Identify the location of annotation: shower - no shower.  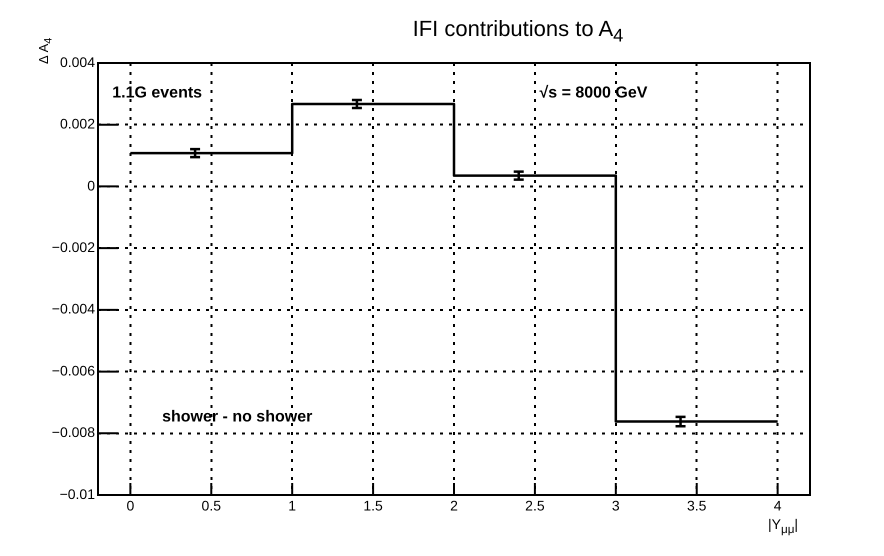
(237, 417).